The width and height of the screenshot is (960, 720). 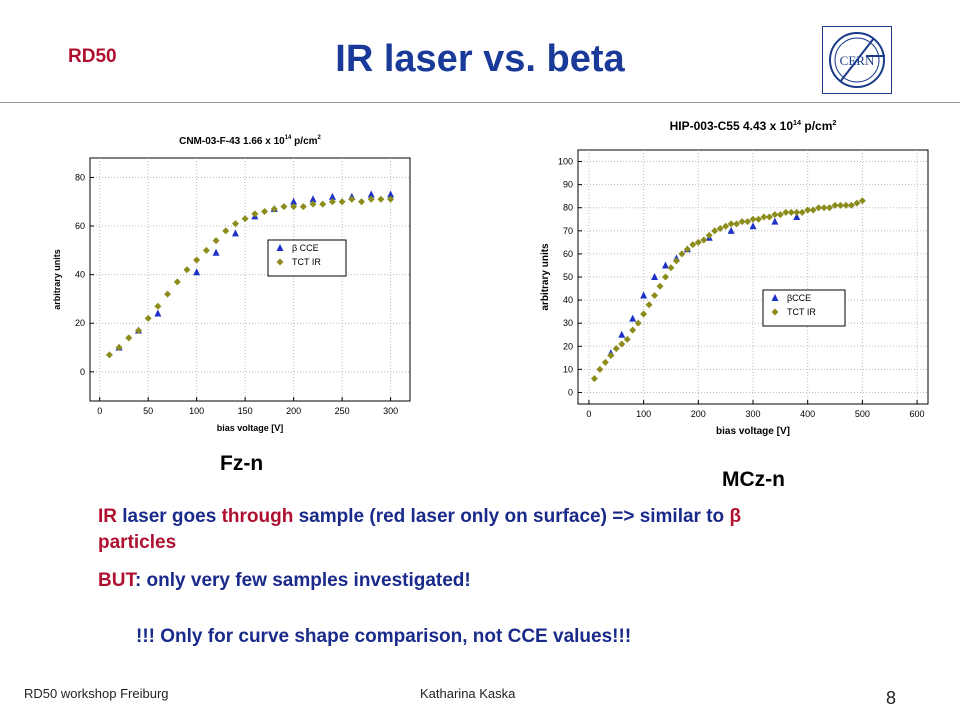 I want to click on highlight-ir: IR, so click(x=107, y=516).